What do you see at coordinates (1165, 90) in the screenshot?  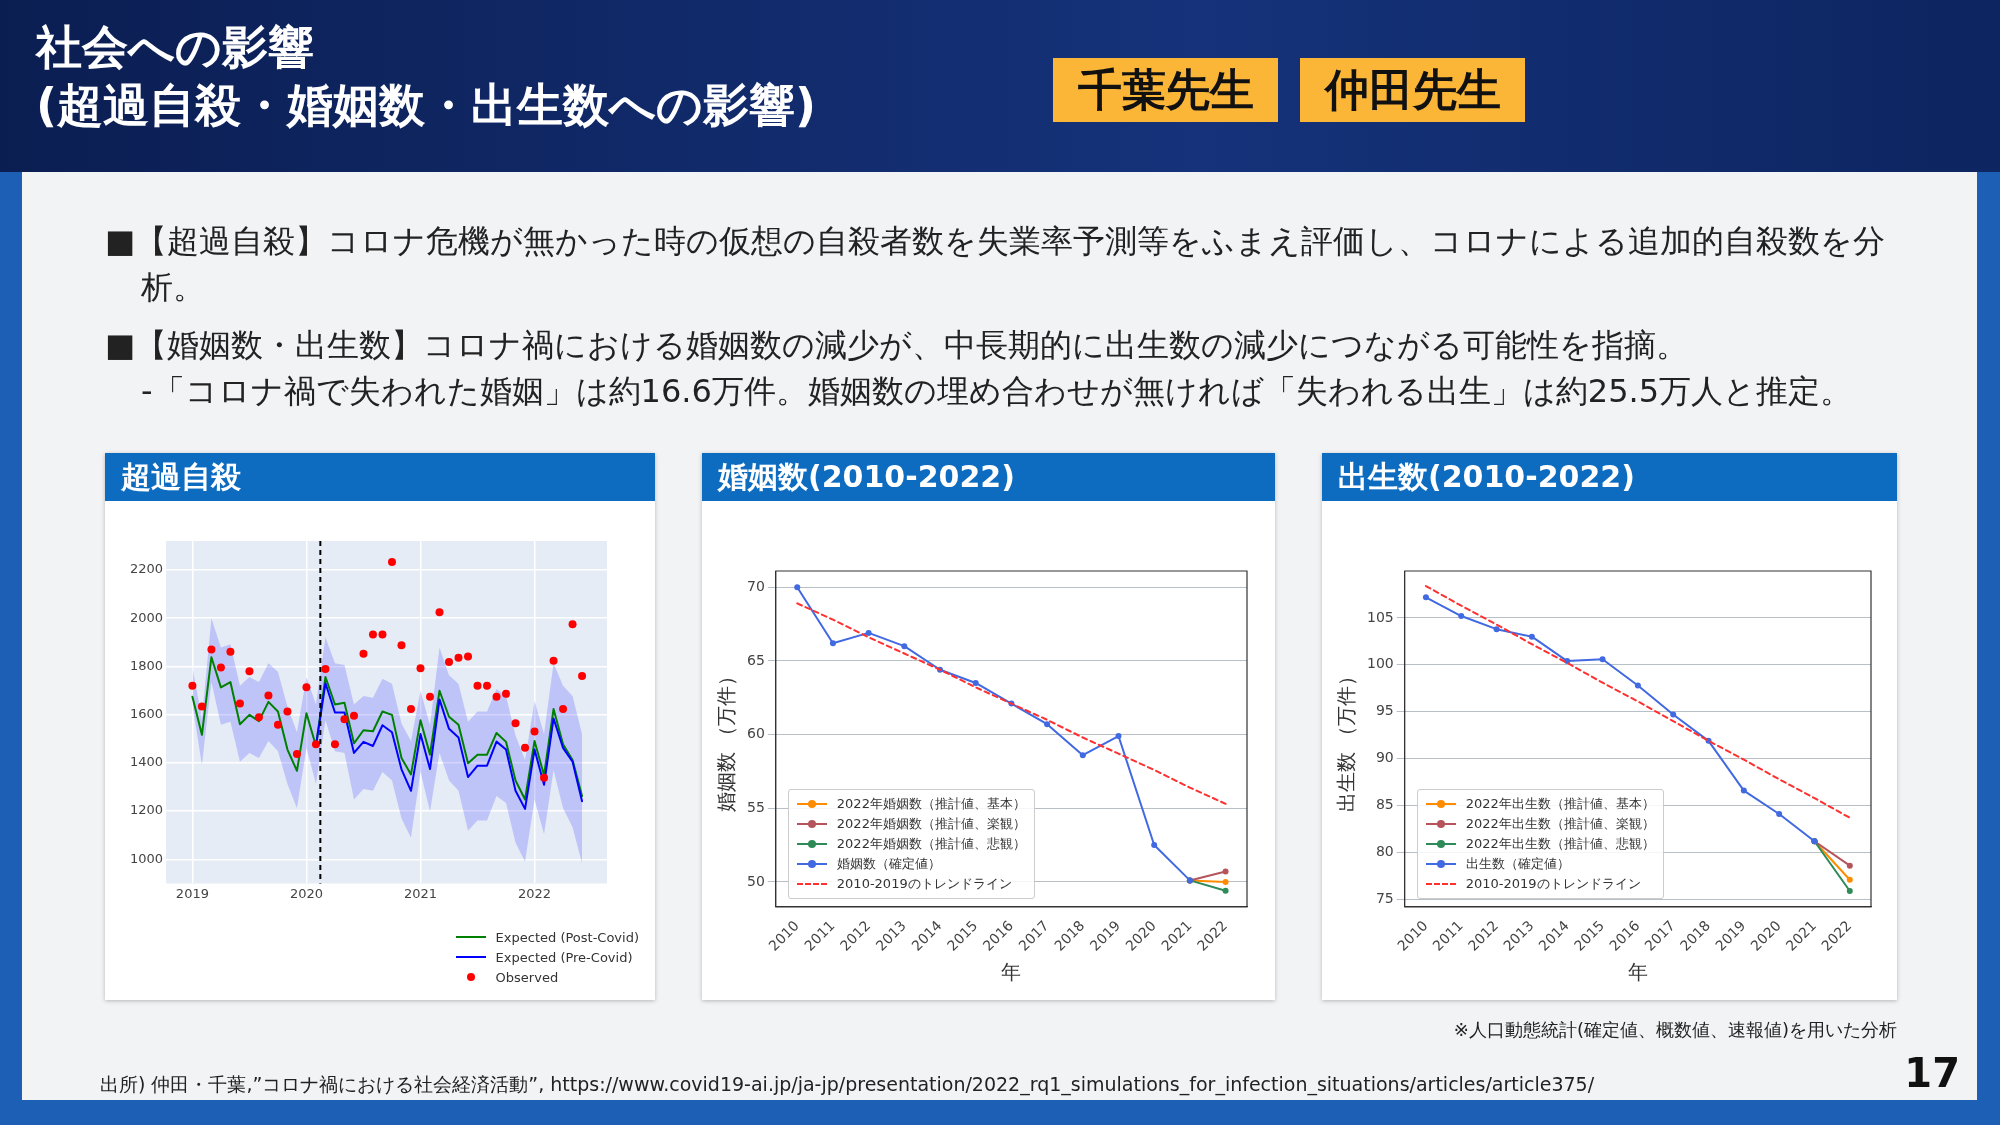 I see `text: 千葉先生` at bounding box center [1165, 90].